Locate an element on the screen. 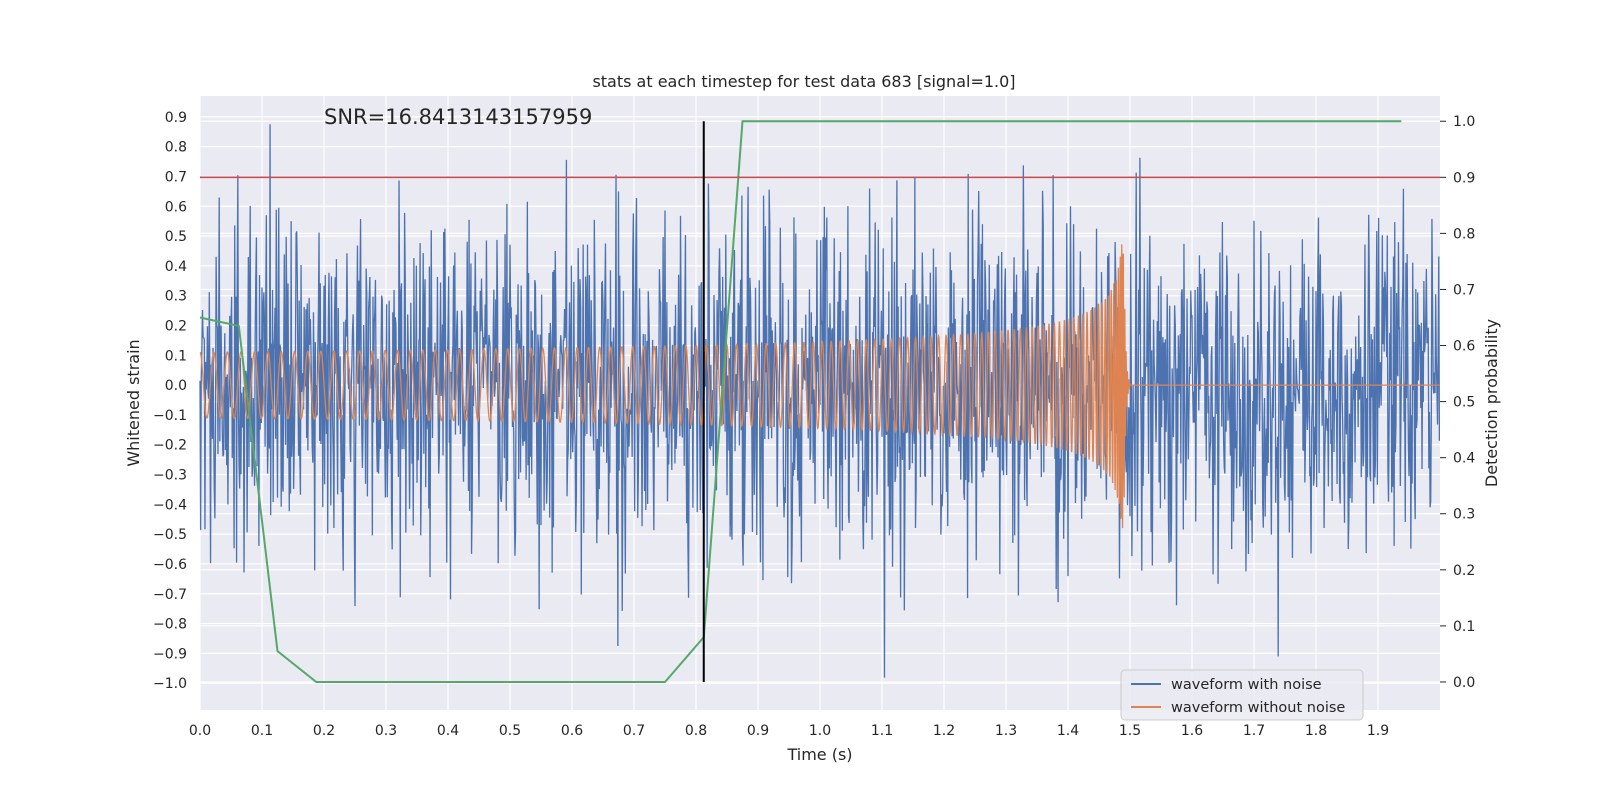 This screenshot has height=800, width=1600. x-tick-label: 0.7 is located at coordinates (634, 731).